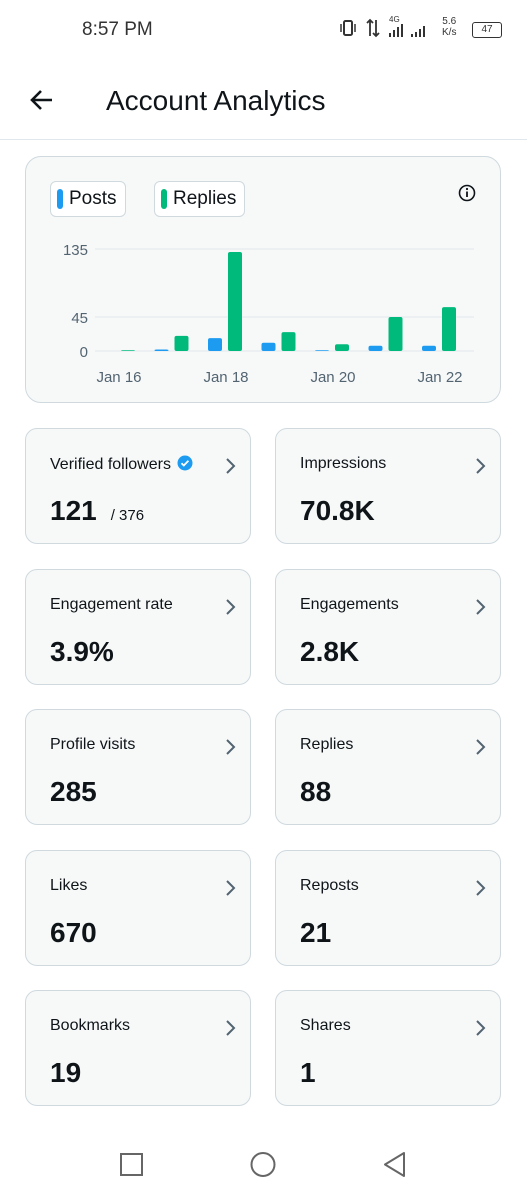  I want to click on status-icons, so click(360, 28).